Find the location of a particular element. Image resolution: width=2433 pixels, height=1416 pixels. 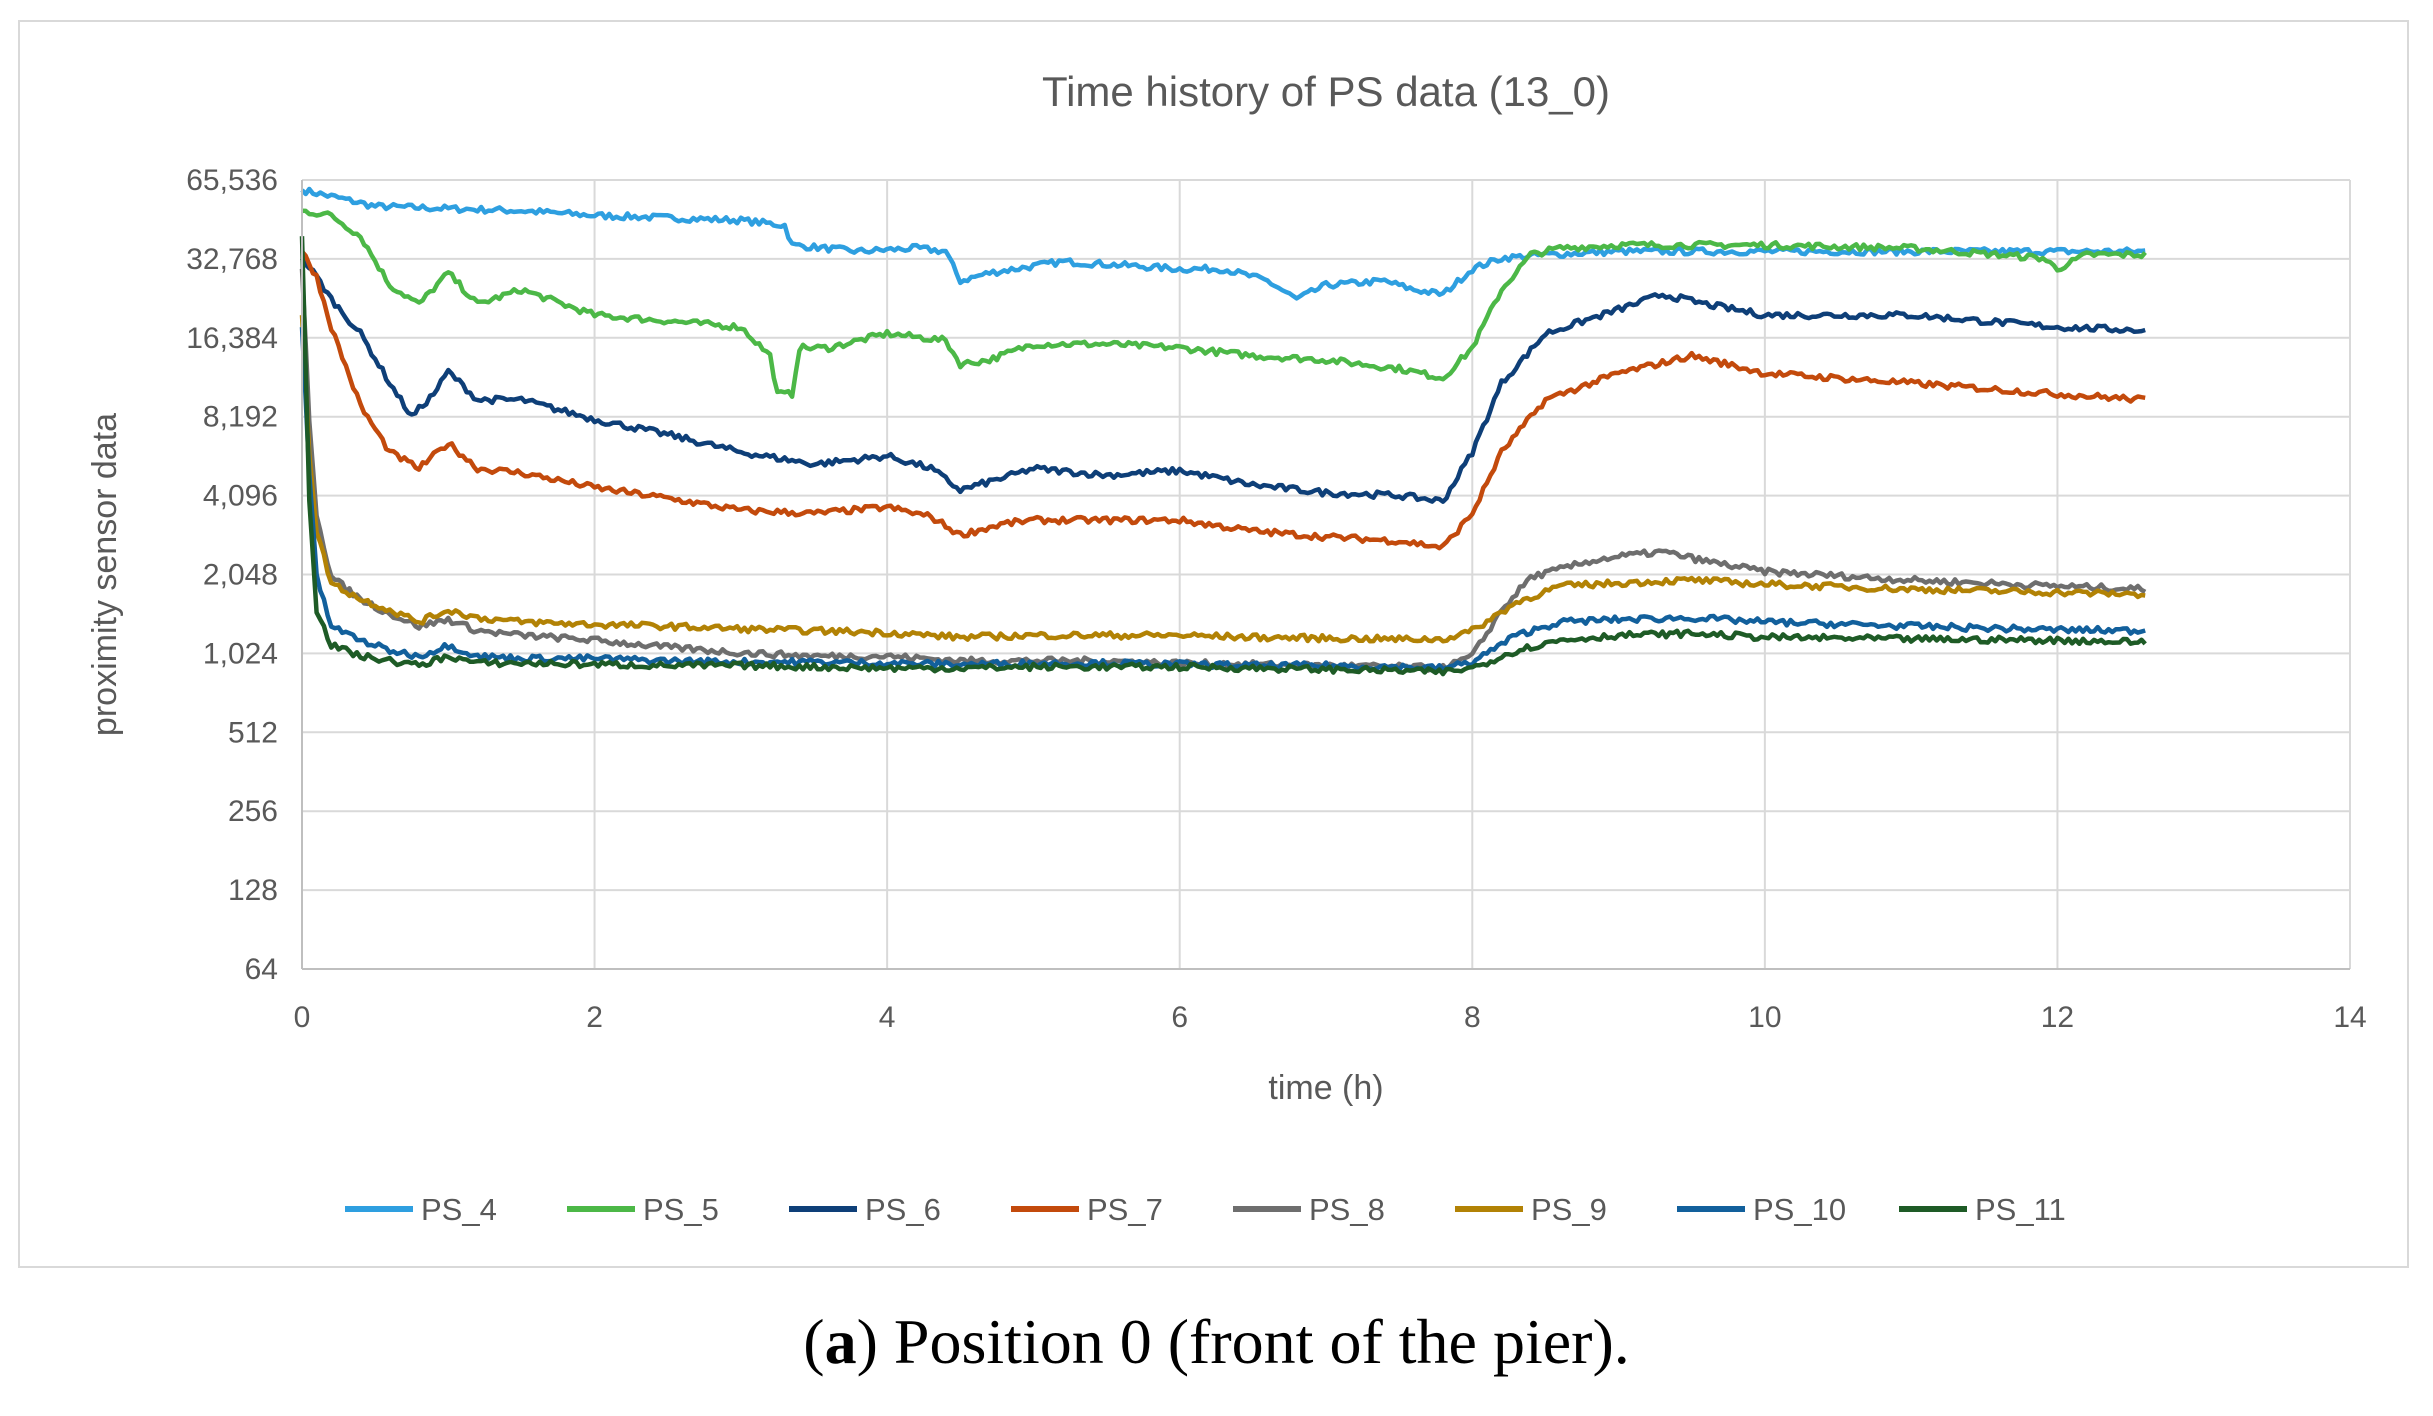

y-tick-label: 64 is located at coordinates (261, 969).